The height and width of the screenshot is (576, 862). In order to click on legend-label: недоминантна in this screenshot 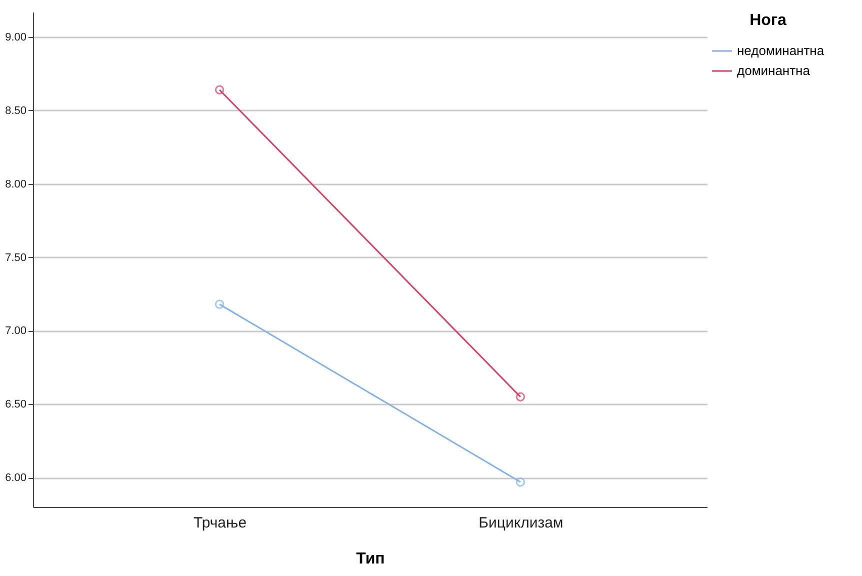, I will do `click(781, 50)`.